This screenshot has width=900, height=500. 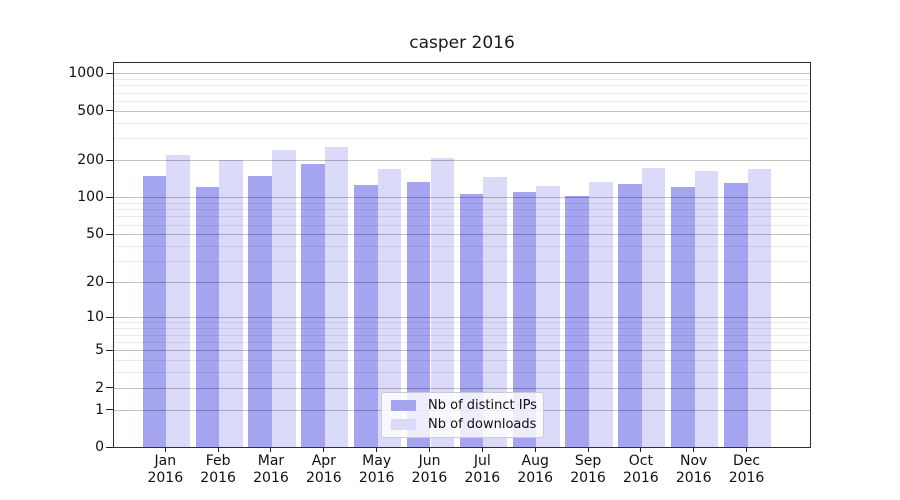 I want to click on bar-distinct-ips-nov, so click(x=683, y=317).